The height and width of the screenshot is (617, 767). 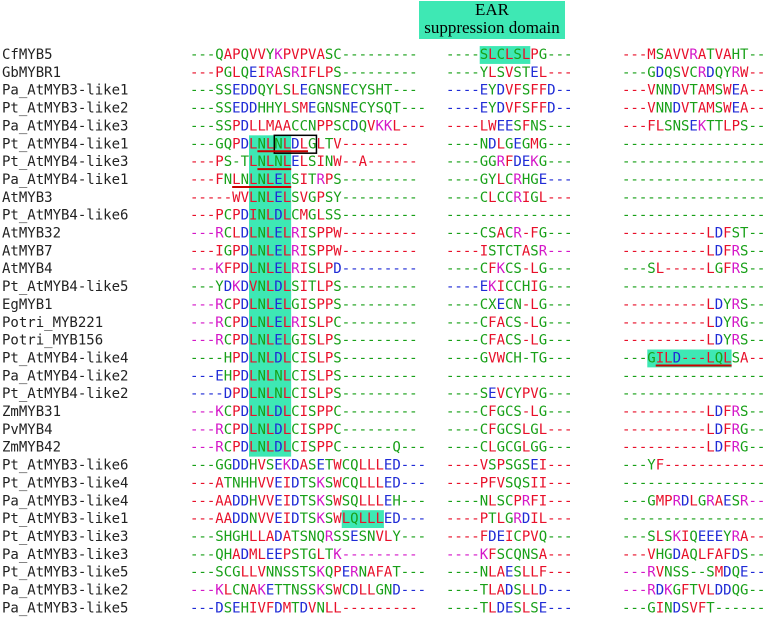 I want to click on sequence-segment: ----CLCCRIGL---, so click(x=509, y=198).